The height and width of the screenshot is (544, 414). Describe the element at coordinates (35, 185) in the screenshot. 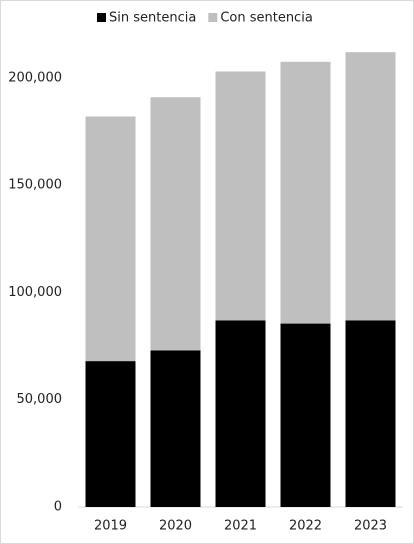

I see `y-tick-label: 150,000` at that location.